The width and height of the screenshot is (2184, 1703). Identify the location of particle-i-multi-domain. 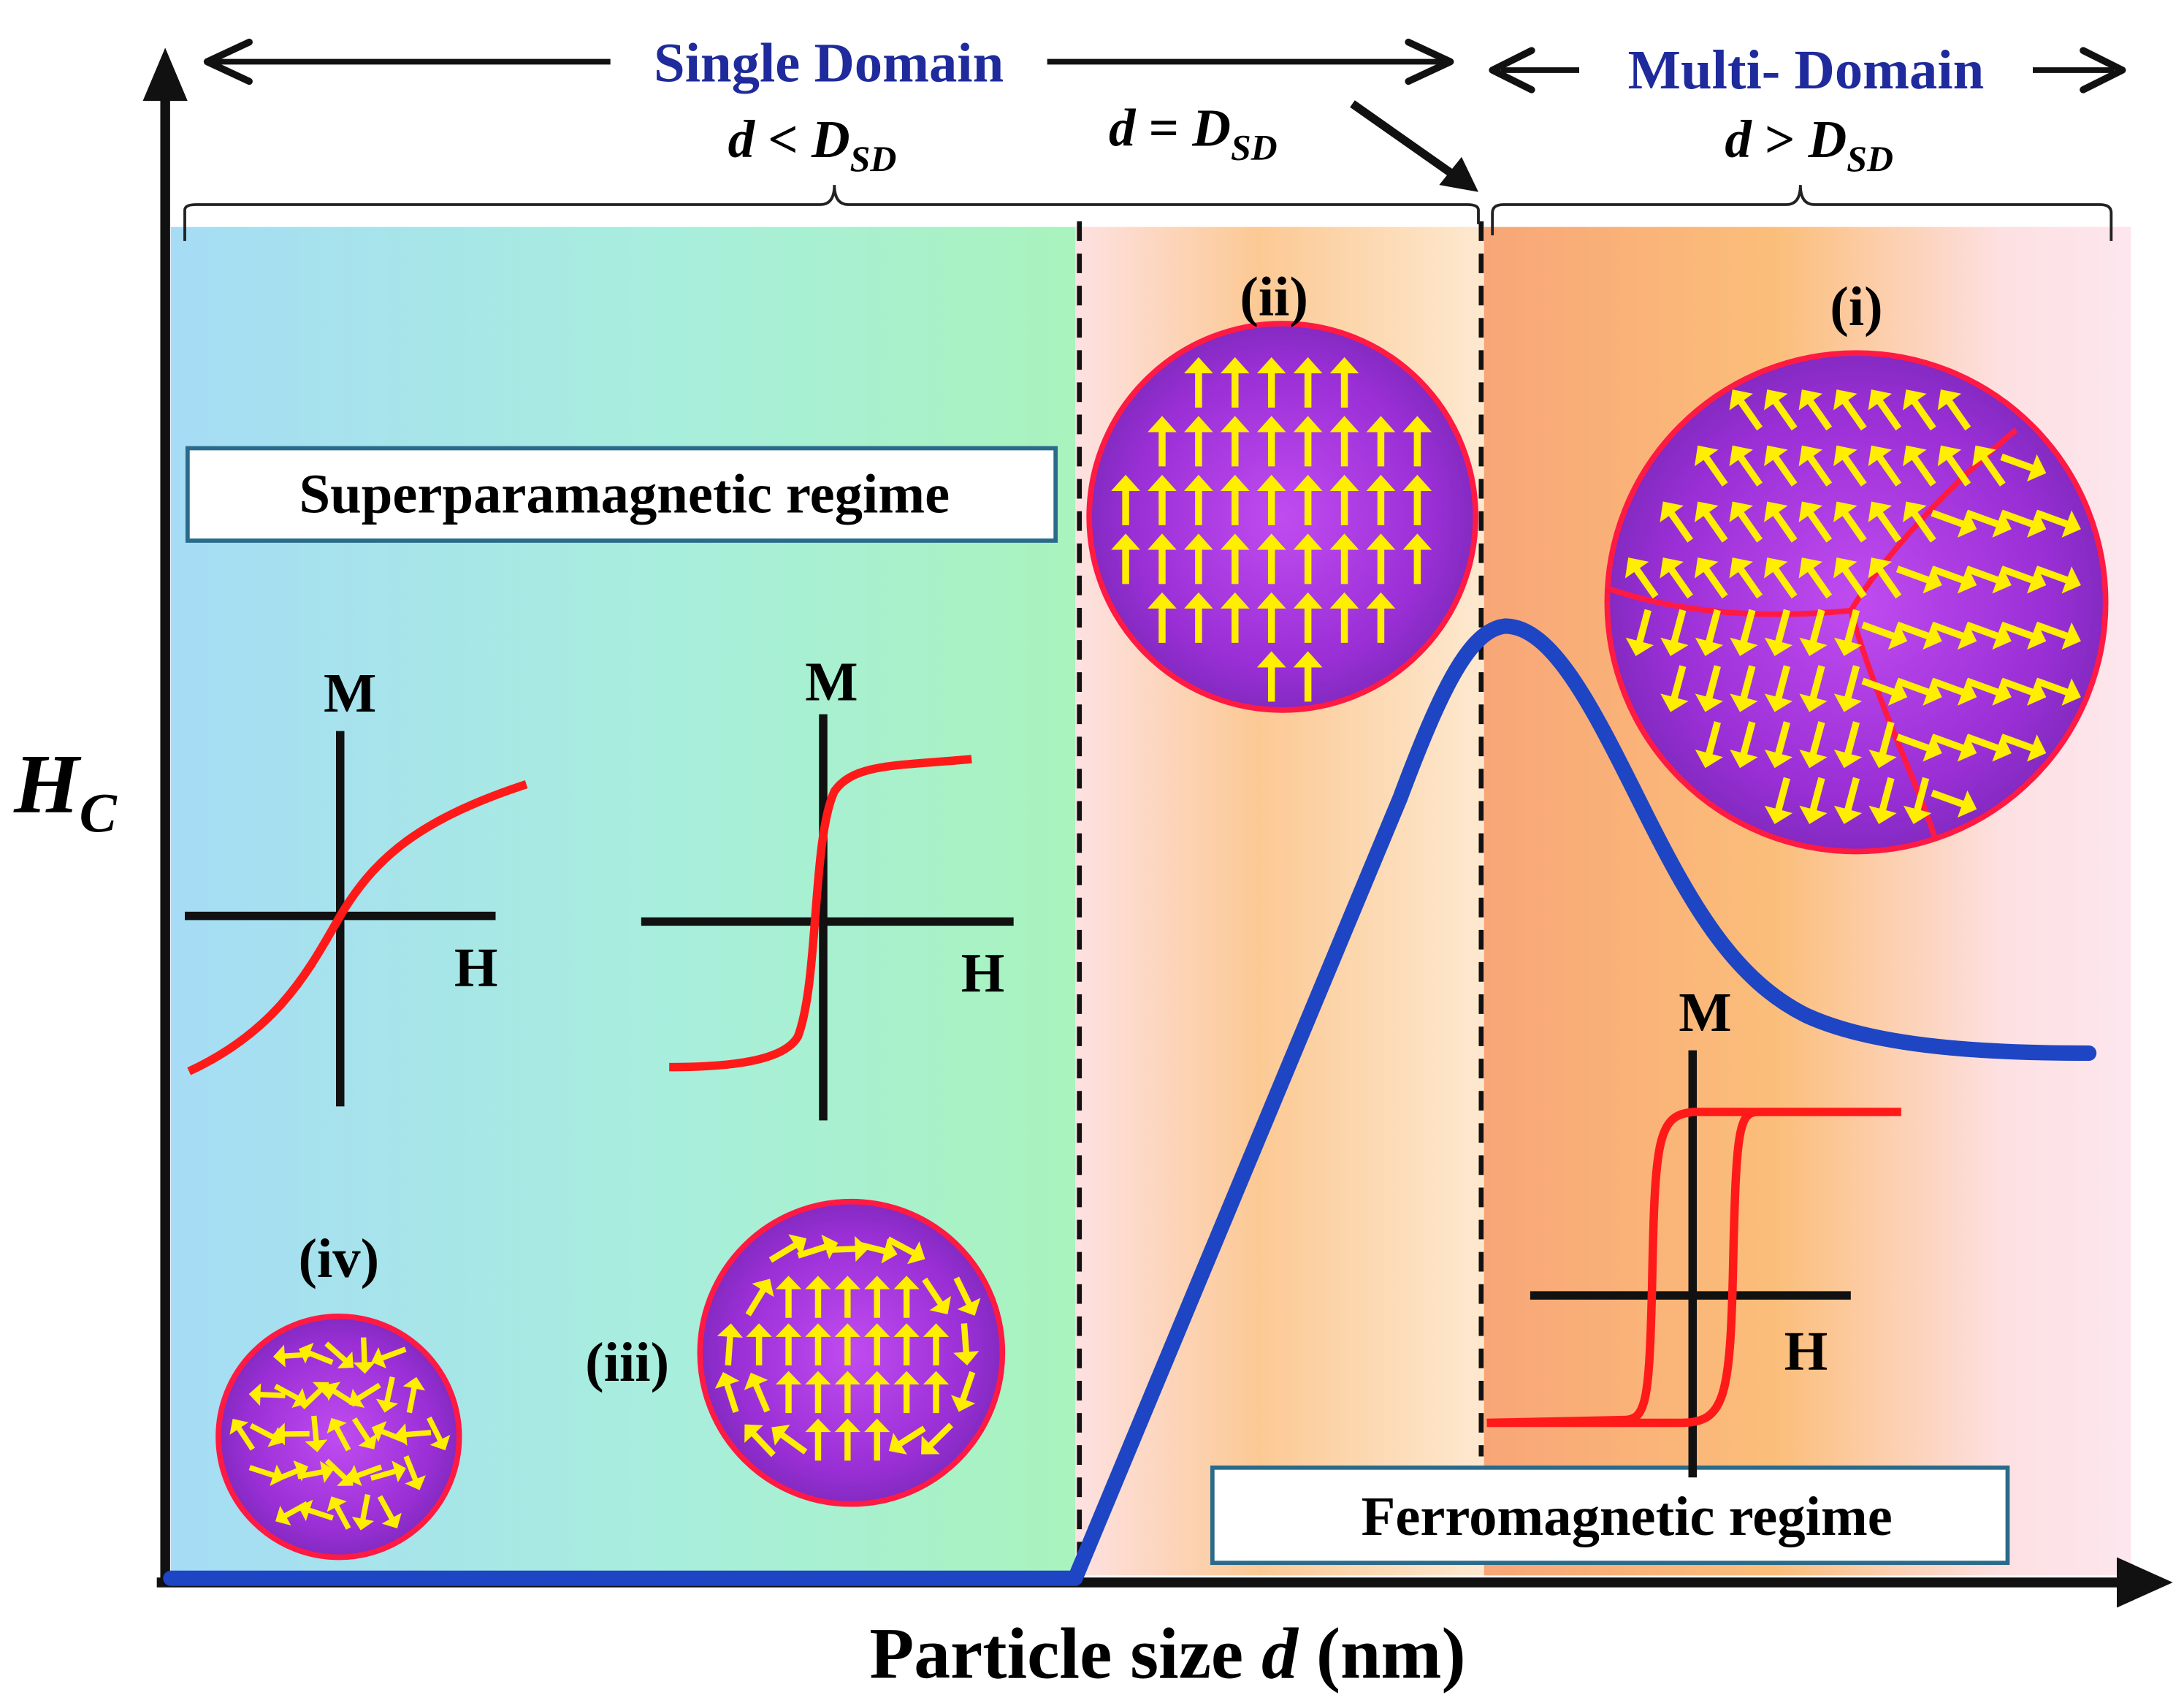
(1856, 602).